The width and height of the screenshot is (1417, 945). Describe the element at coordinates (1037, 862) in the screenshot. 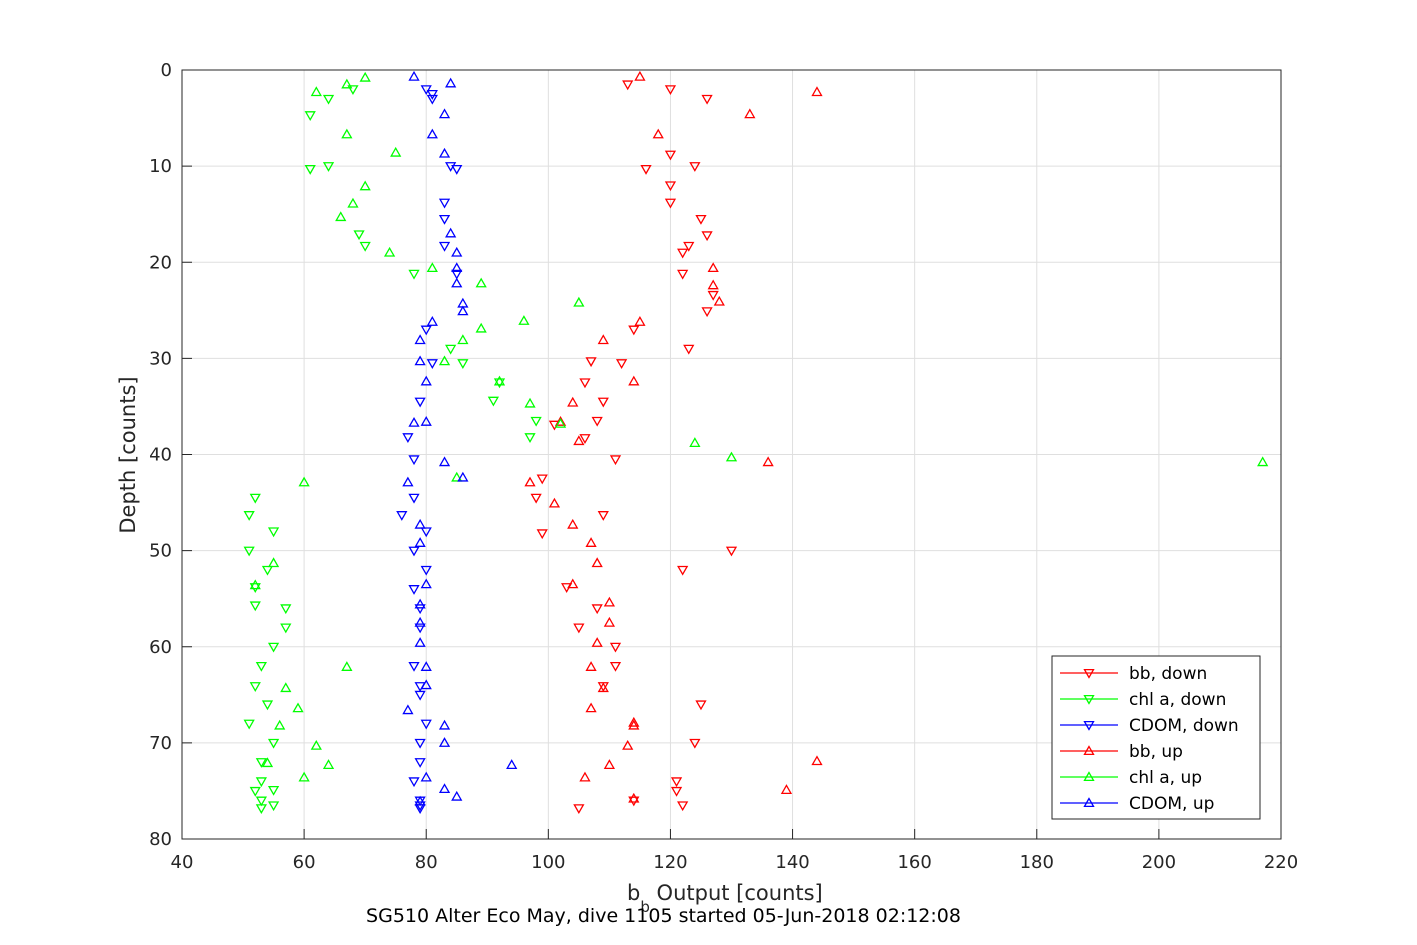

I see `x-tick-label: 180` at that location.